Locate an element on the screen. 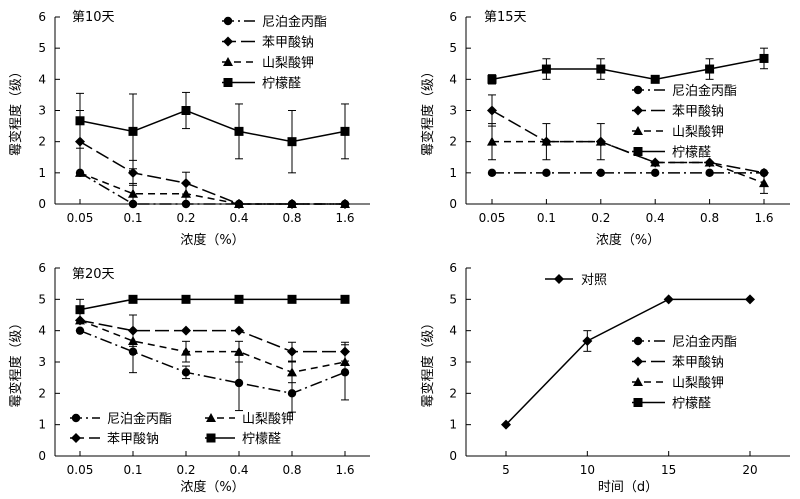 This screenshot has height=499, width=800. legend-label: 苯甲酸钠 is located at coordinates (698, 363).